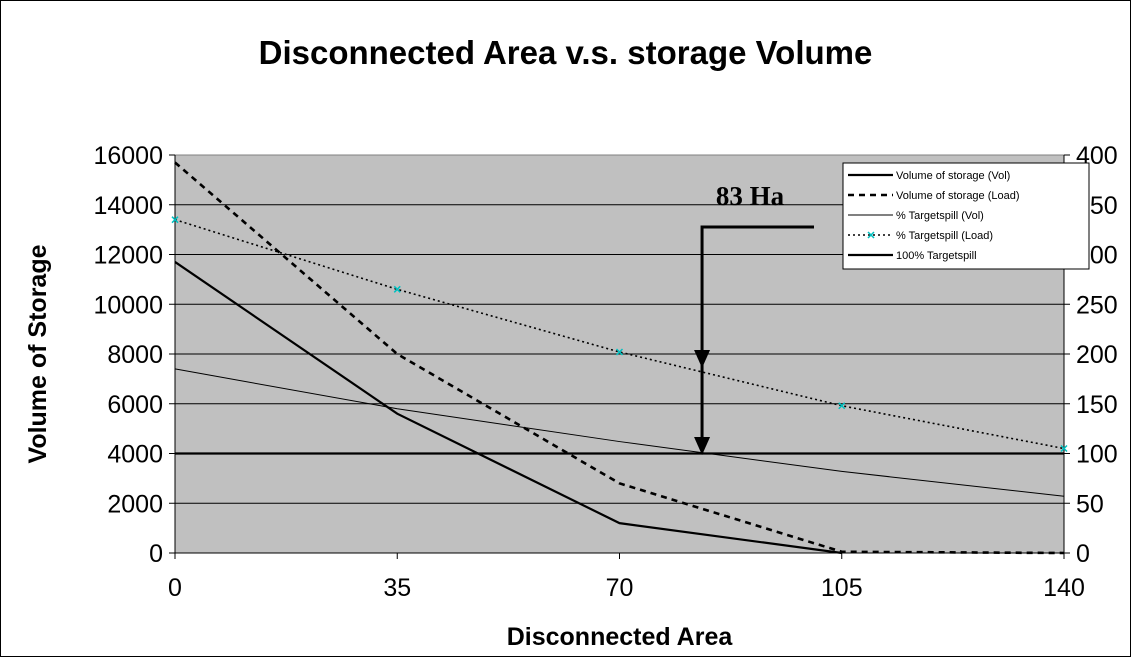 Image resolution: width=1131 pixels, height=657 pixels. What do you see at coordinates (397, 588) in the screenshot?
I see `x-tick-label: 35` at bounding box center [397, 588].